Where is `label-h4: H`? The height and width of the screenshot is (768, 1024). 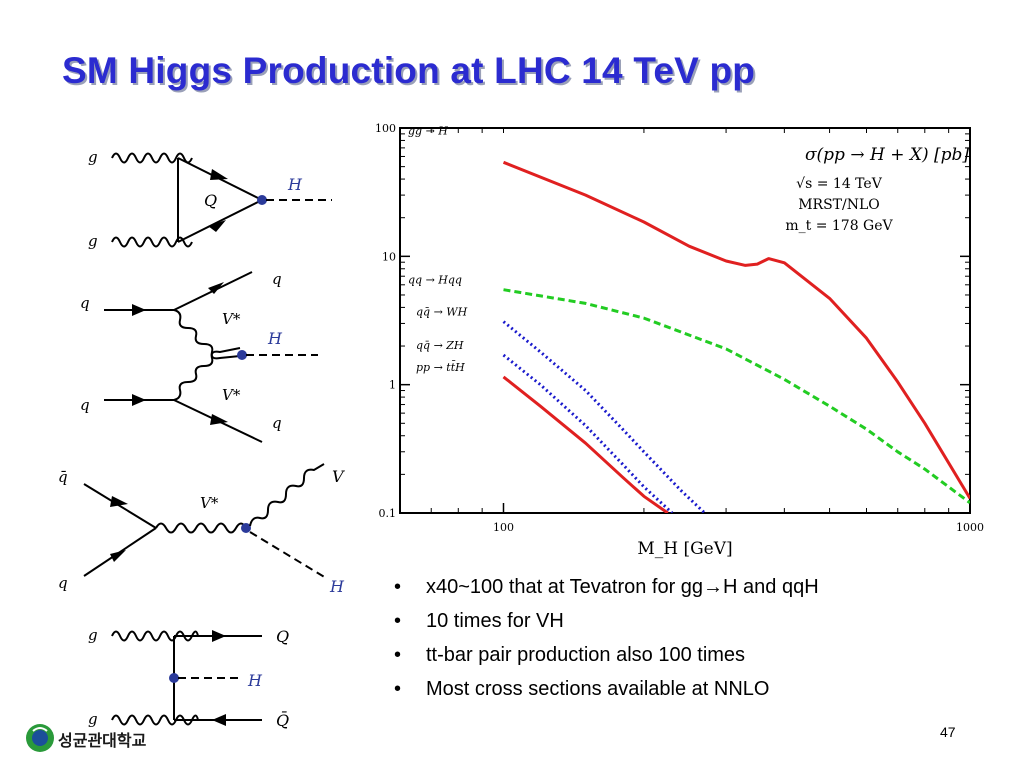
label-h4: H is located at coordinates (255, 680).